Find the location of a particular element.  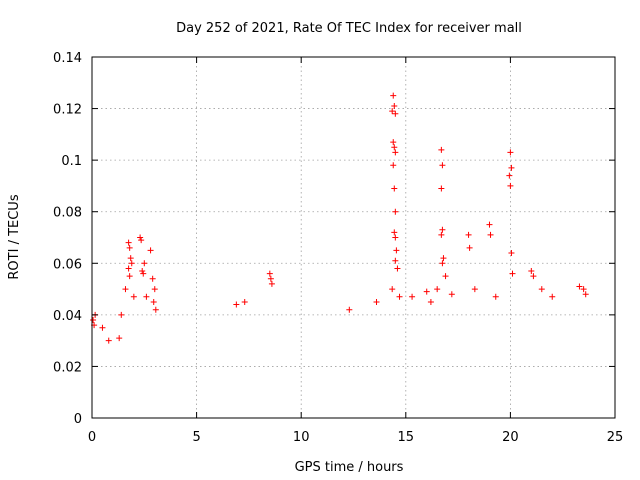

y-tick-label: 0.06 is located at coordinates (67, 264).